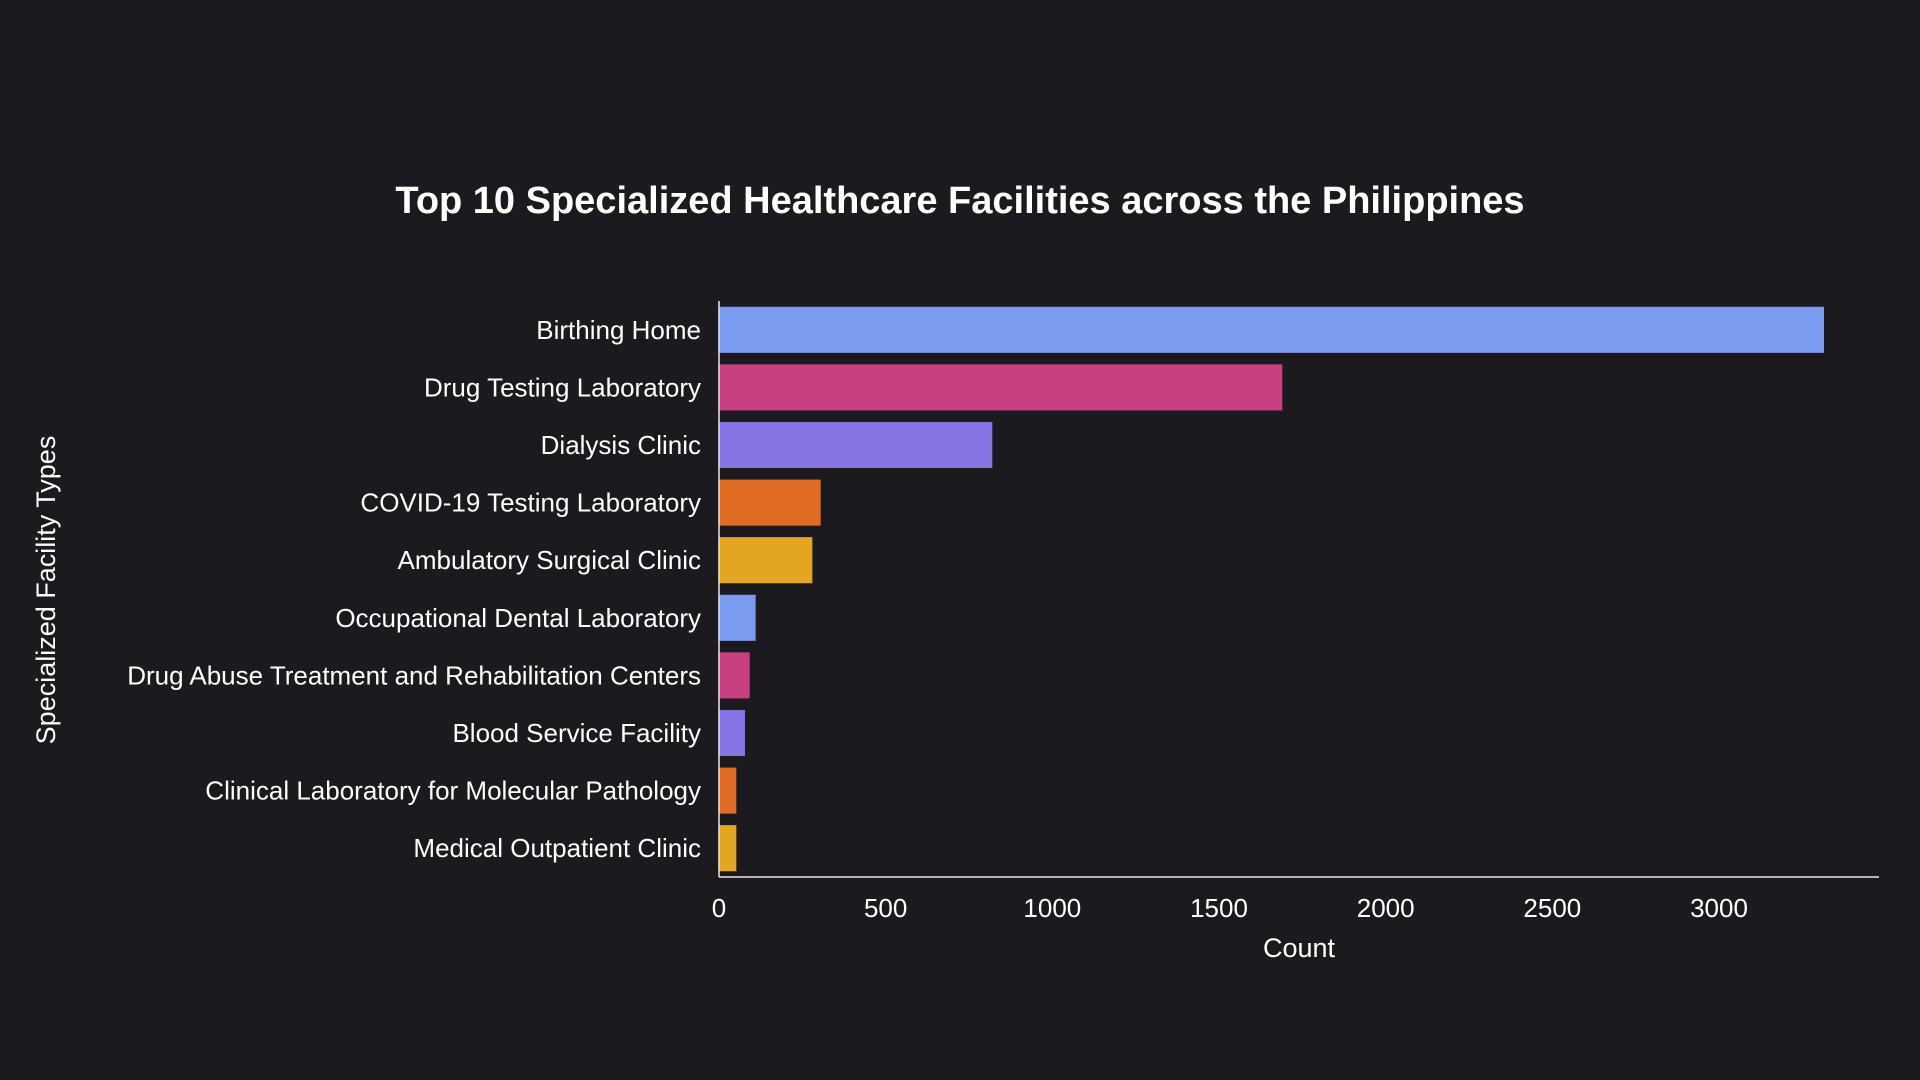  Describe the element at coordinates (557, 848) in the screenshot. I see `category-label: Medical Outpatient Clinic` at that location.